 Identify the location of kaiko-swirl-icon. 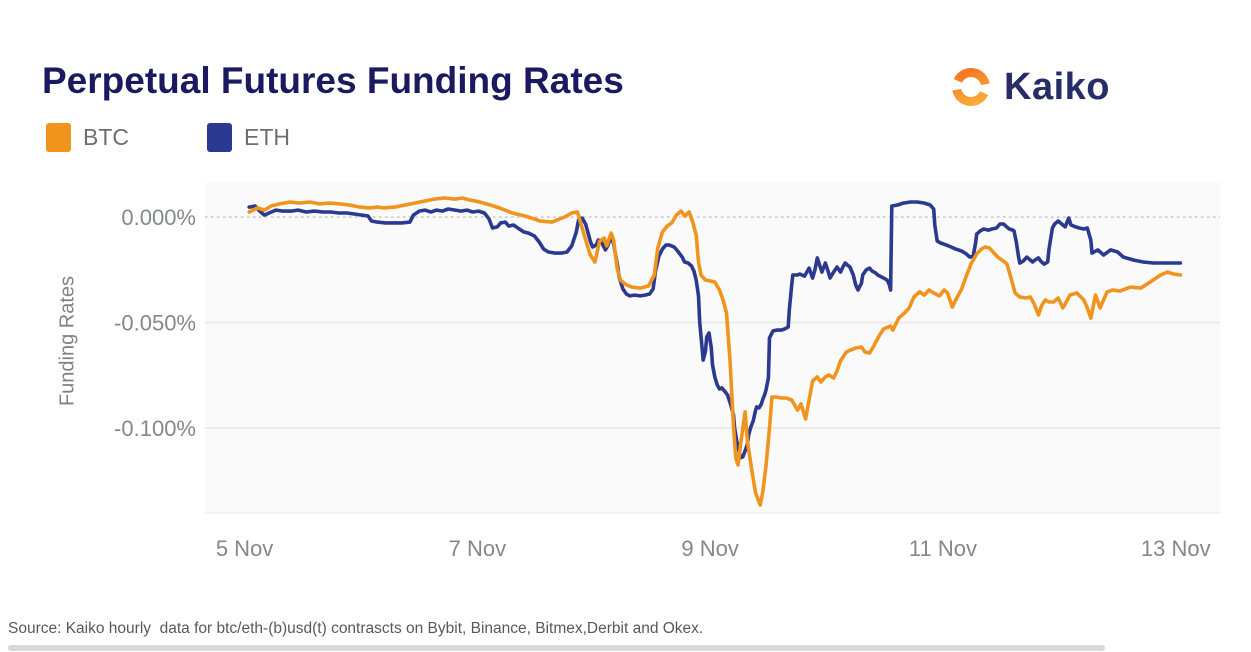
(971, 87).